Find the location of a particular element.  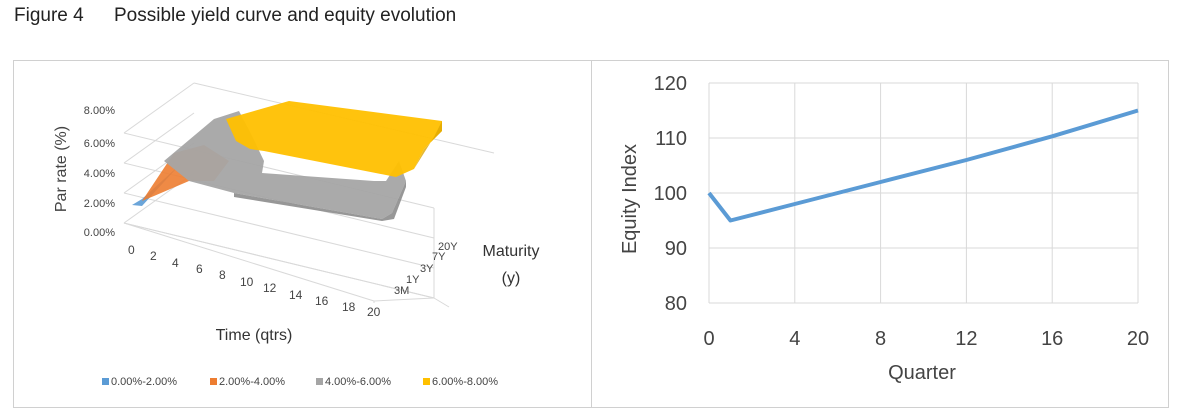

legend-label: 6.00%-8.00% is located at coordinates (465, 382).